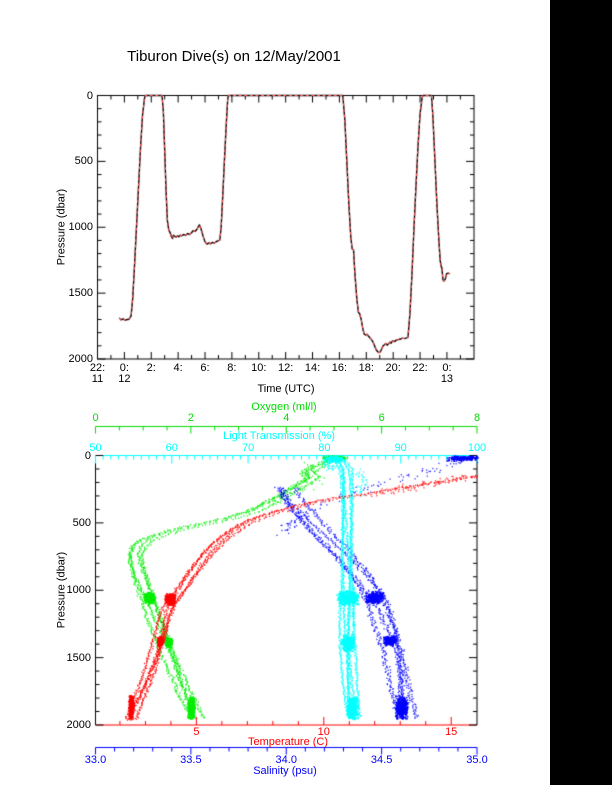 The height and width of the screenshot is (785, 612). I want to click on time-tick-label: 14:, so click(312, 368).